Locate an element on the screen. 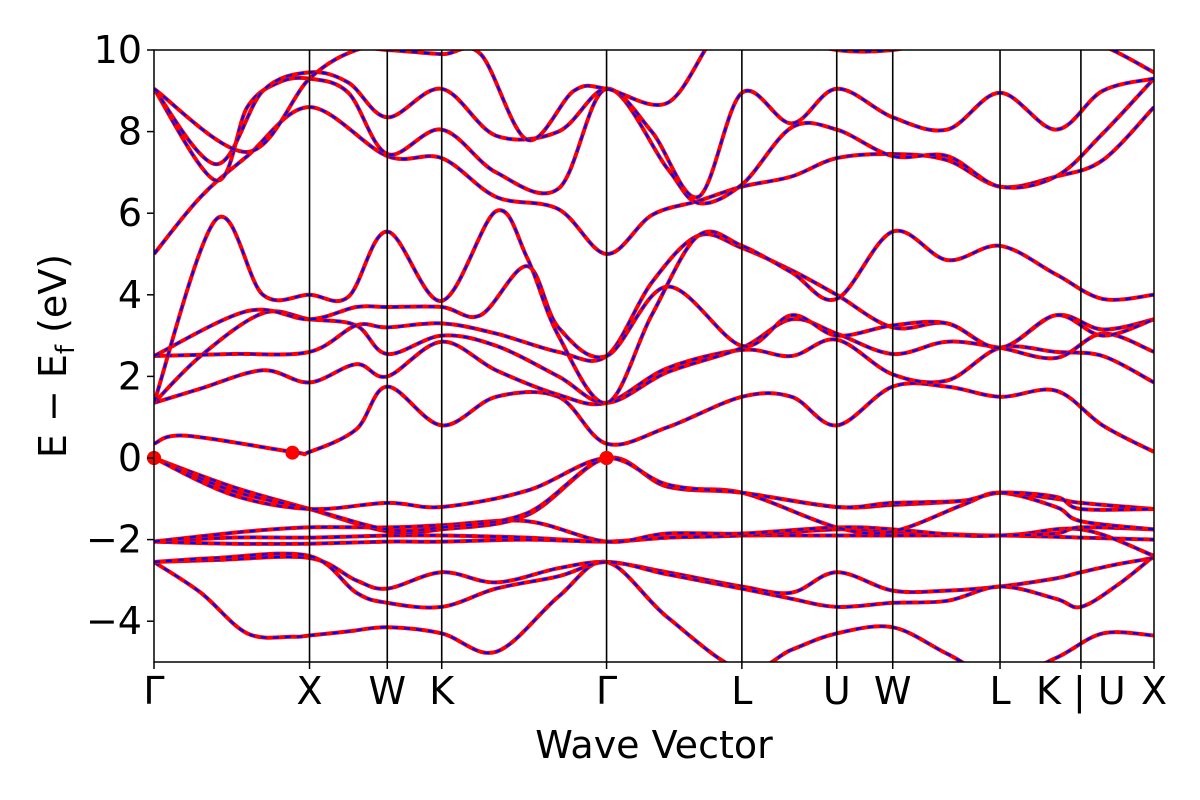 The image size is (1200, 800). x-tick-label-9: K | U is located at coordinates (1081, 691).